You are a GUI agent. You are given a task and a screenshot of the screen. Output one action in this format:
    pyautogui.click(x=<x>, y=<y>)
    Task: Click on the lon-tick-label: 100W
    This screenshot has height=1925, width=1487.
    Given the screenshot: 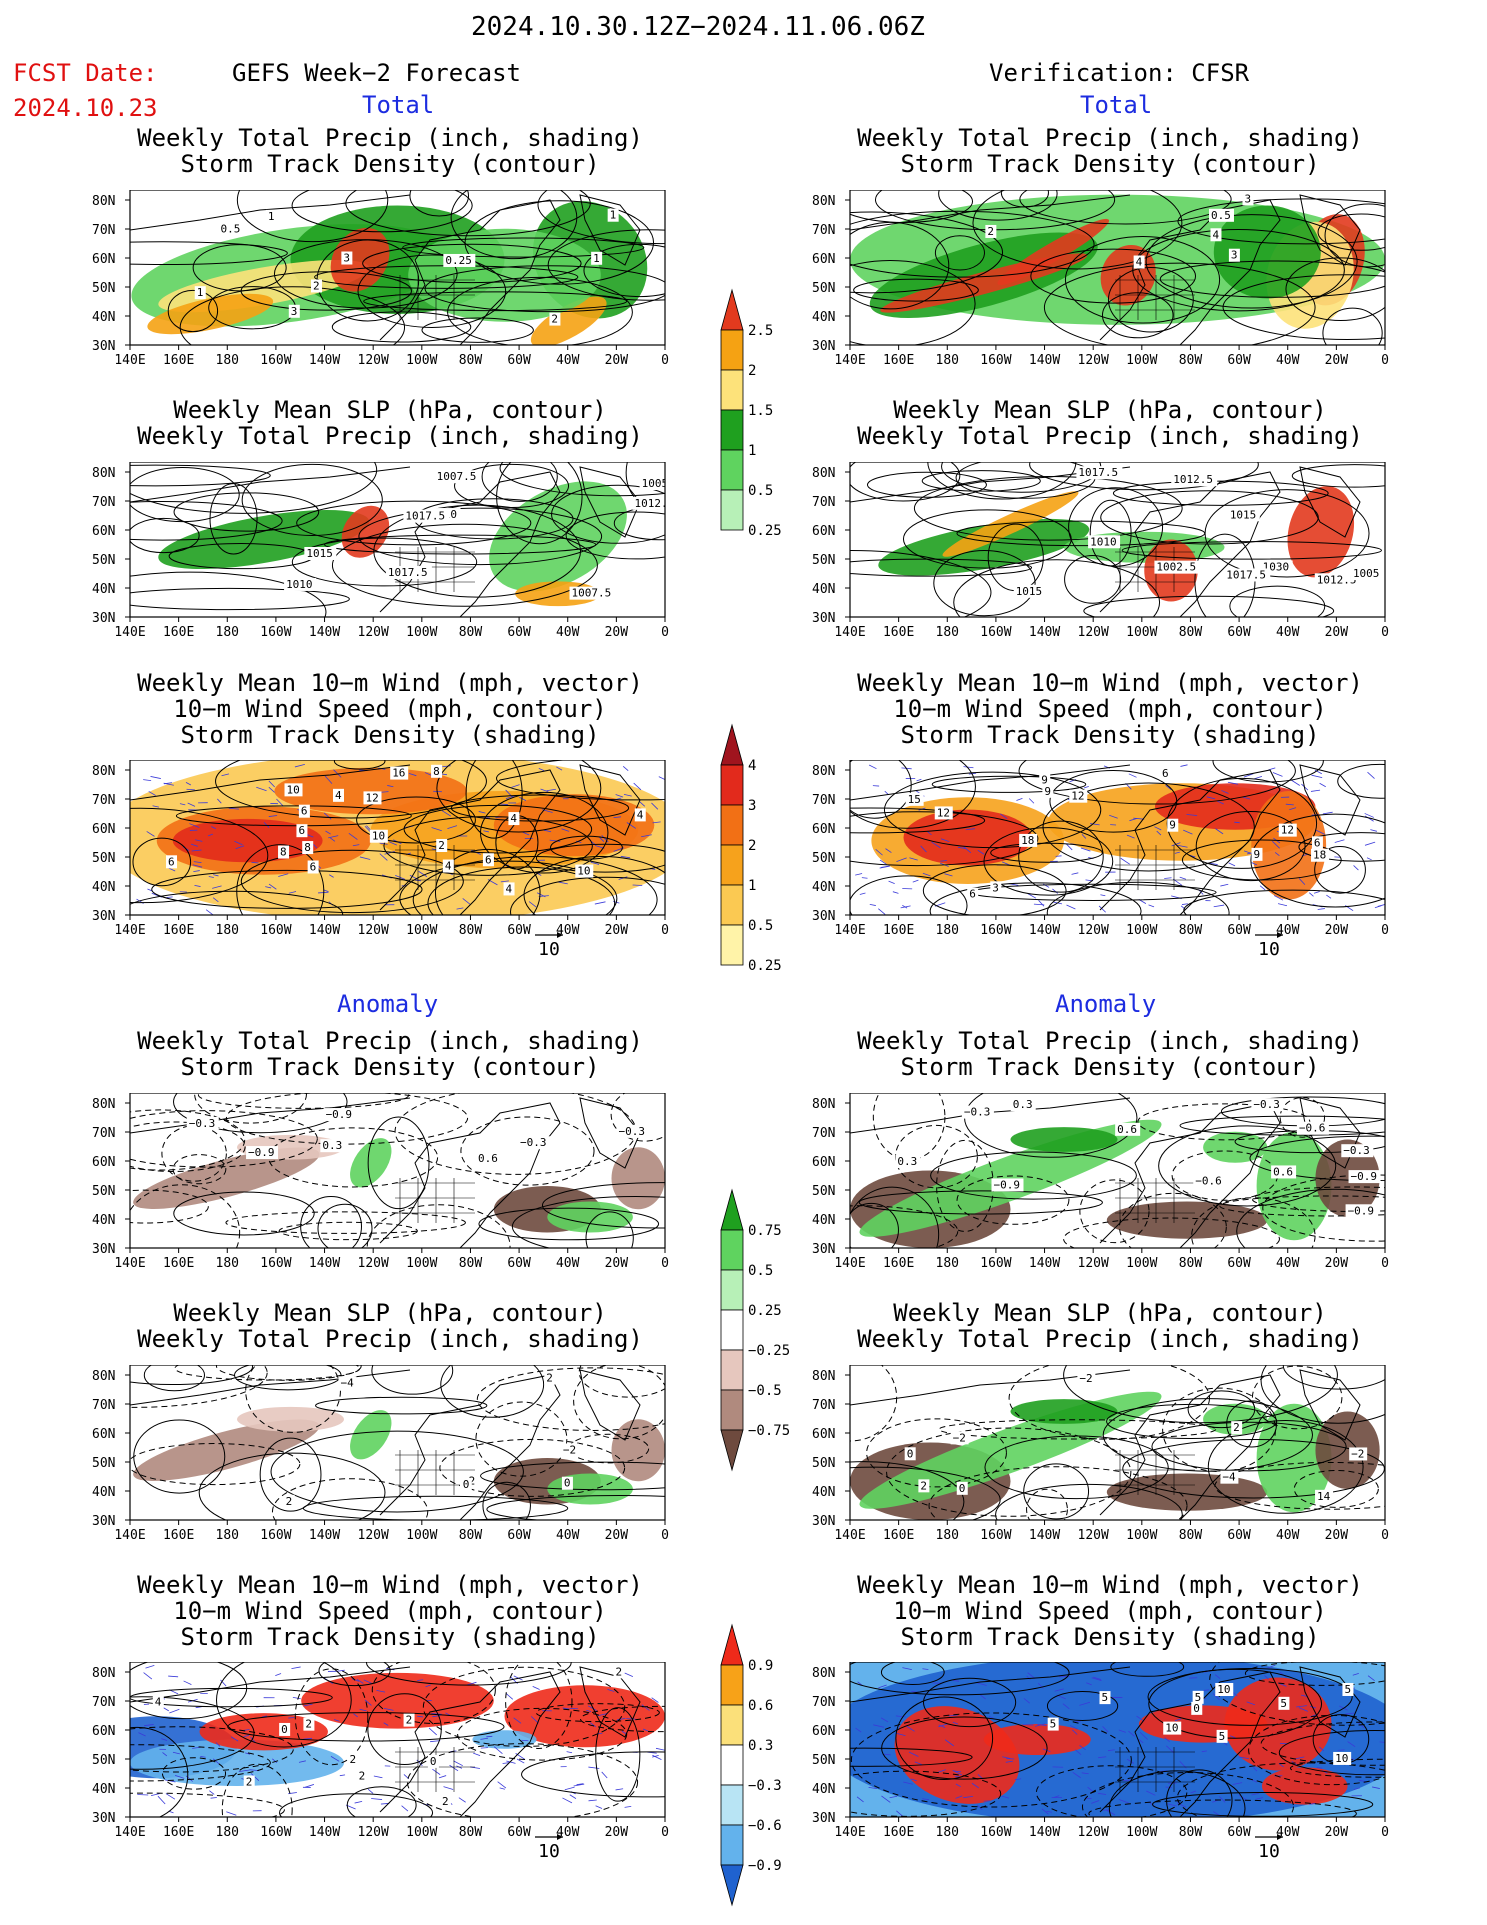 What is the action you would take?
    pyautogui.click(x=1141, y=1535)
    